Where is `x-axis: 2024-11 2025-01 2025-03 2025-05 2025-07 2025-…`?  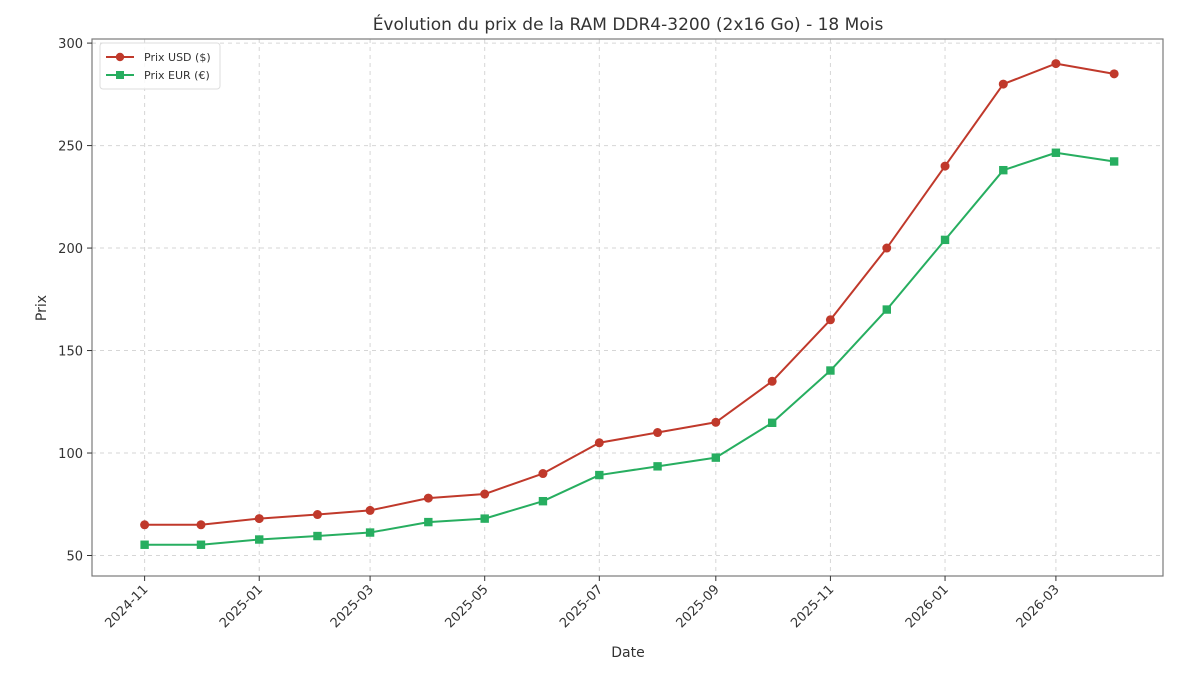 x-axis: 2024-11 2025-01 2025-03 2025-05 2025-07 2025-… is located at coordinates (582, 603).